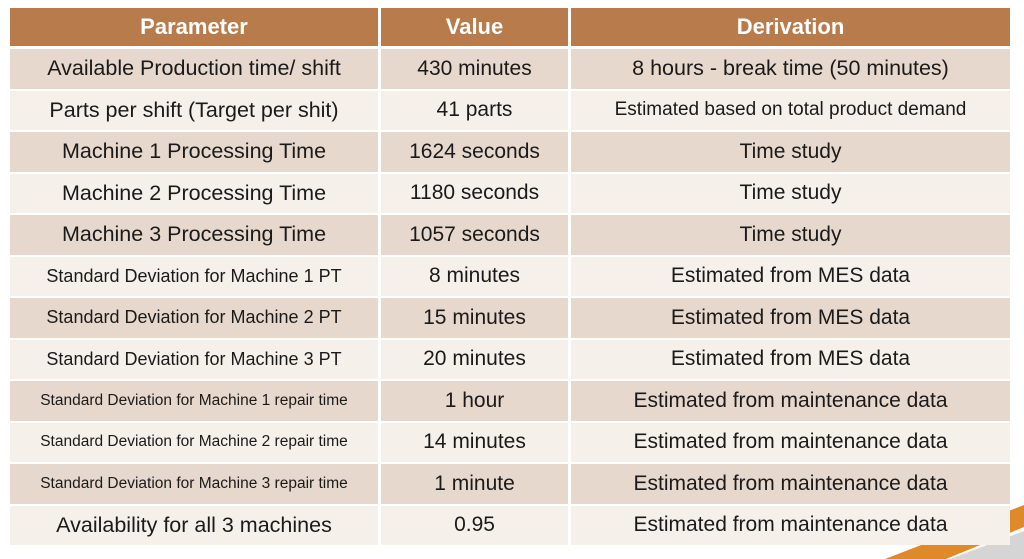 This screenshot has height=559, width=1024. Describe the element at coordinates (194, 193) in the screenshot. I see `param-cell: Machine 2 Processing Time` at that location.